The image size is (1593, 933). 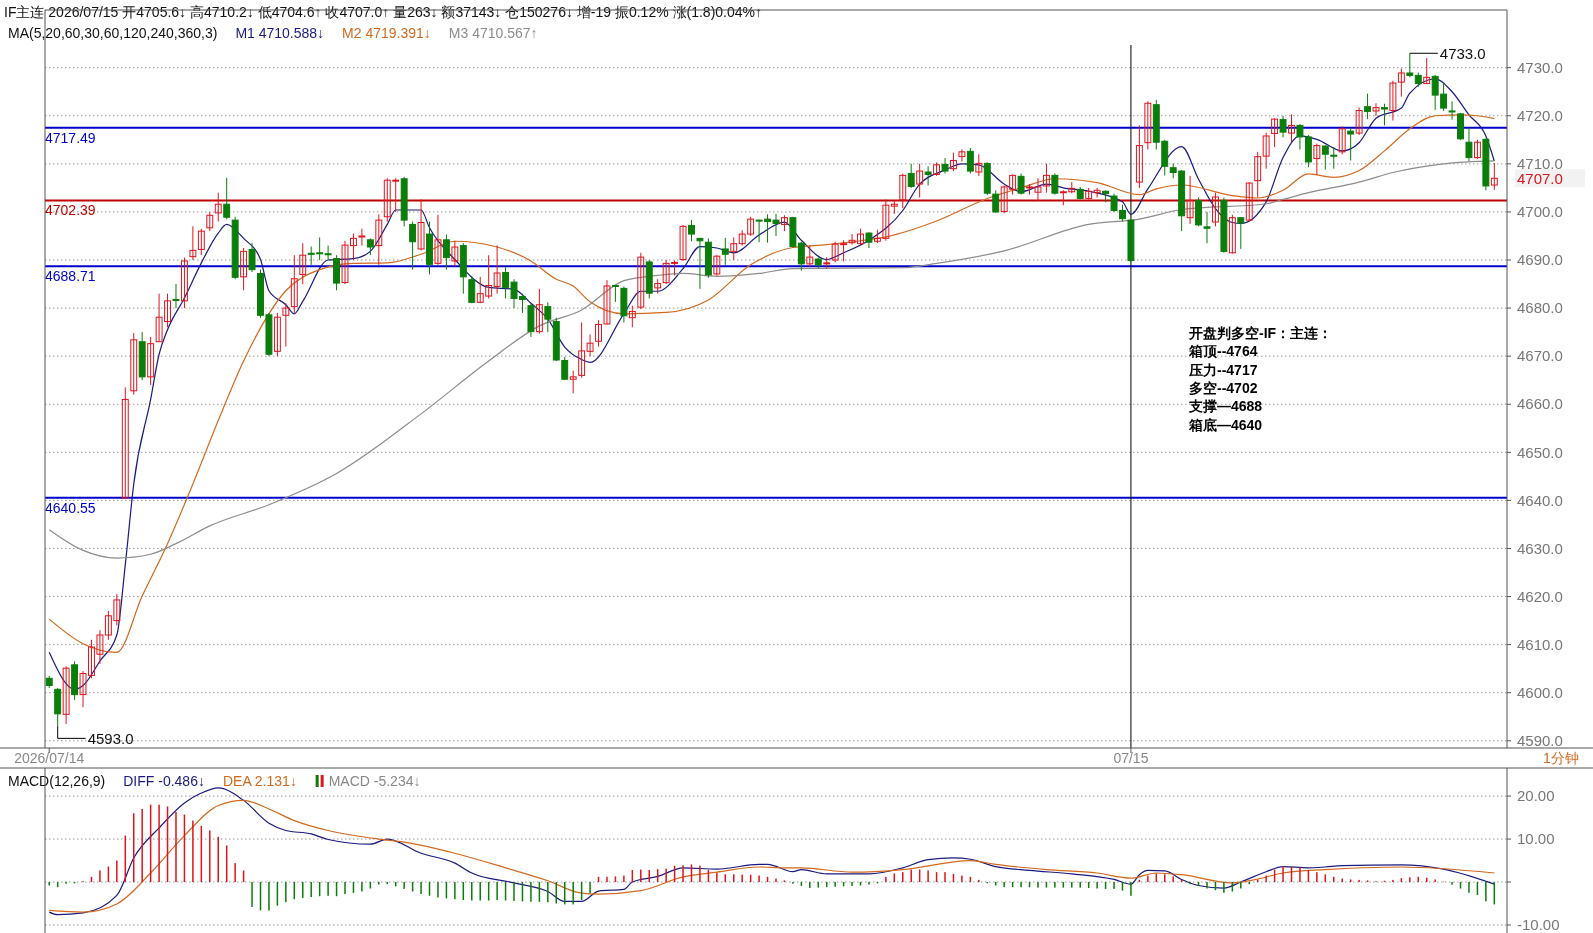 I want to click on y-tick-label: 4630.0, so click(x=1540, y=548).